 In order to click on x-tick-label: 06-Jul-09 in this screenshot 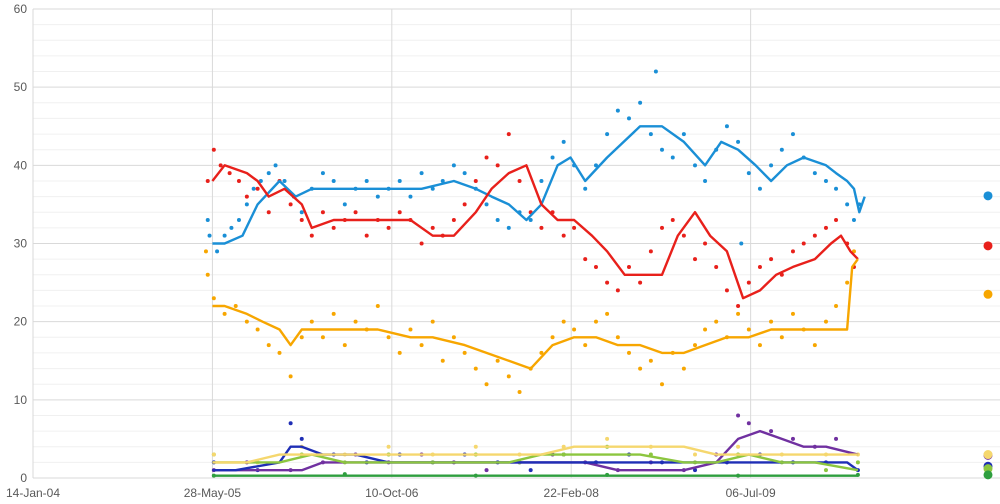, I will do `click(751, 493)`.